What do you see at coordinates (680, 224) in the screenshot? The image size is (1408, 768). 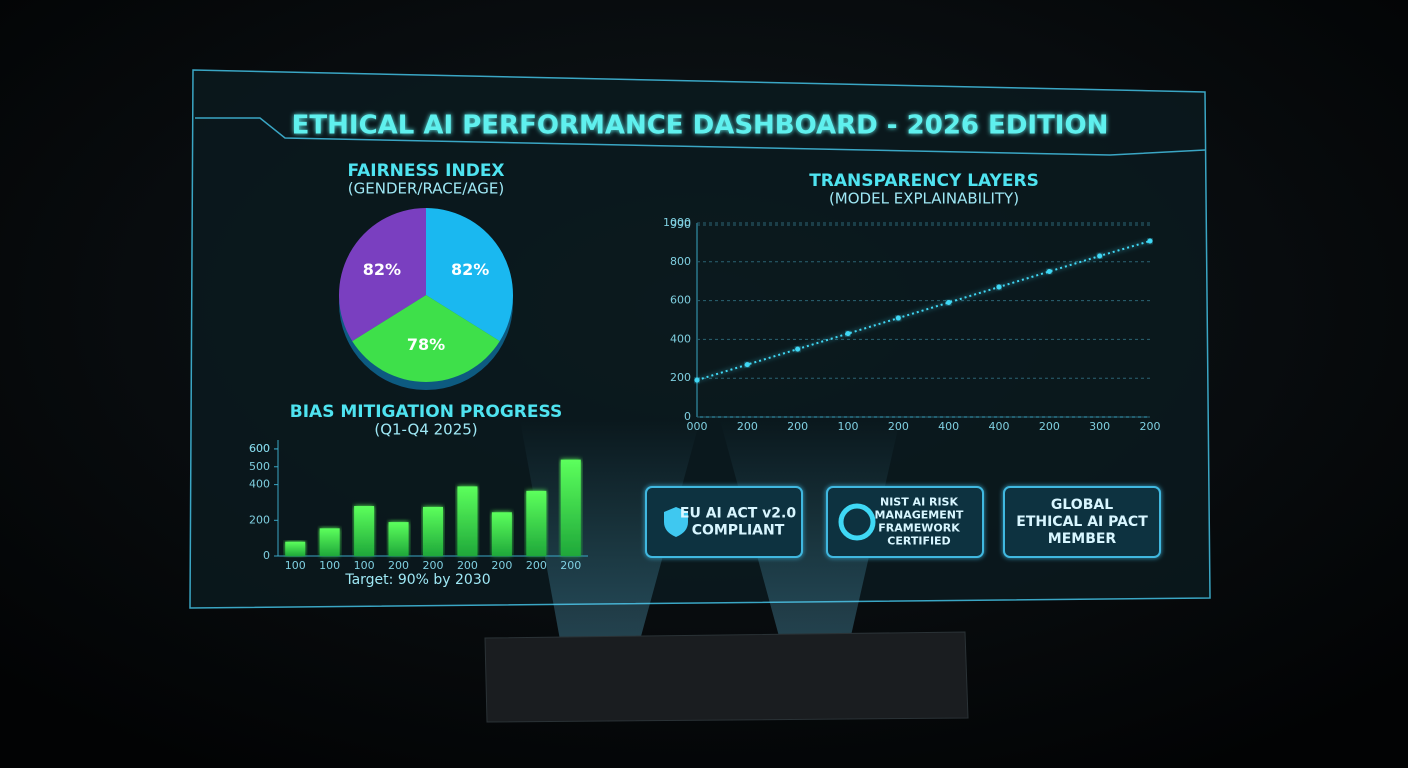 I see `y-tick-label: 990` at bounding box center [680, 224].